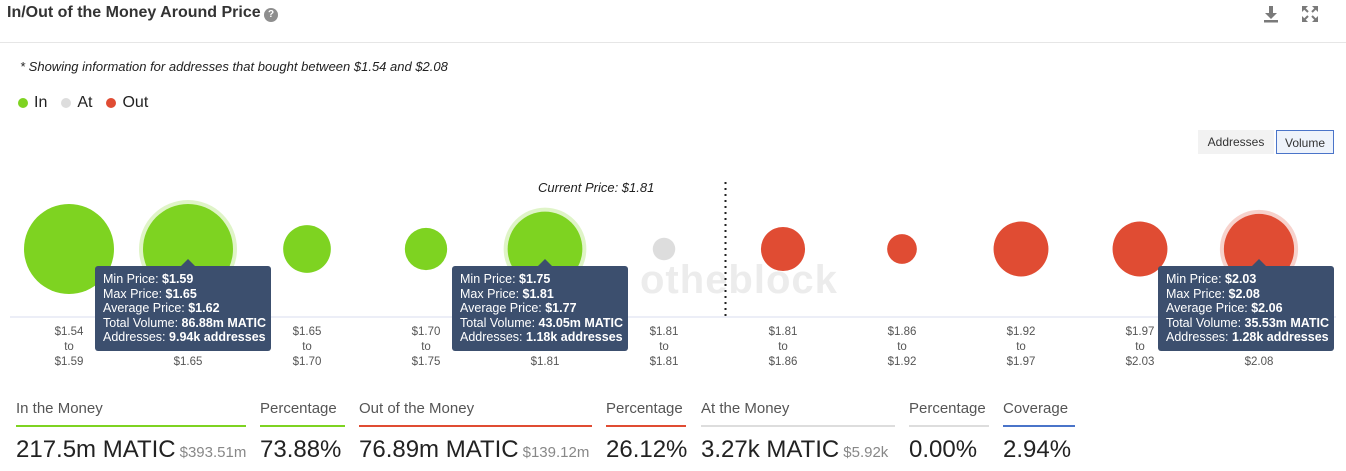 The width and height of the screenshot is (1346, 471). I want to click on x-tick-label: $1.86 to $1.92, so click(902, 347).